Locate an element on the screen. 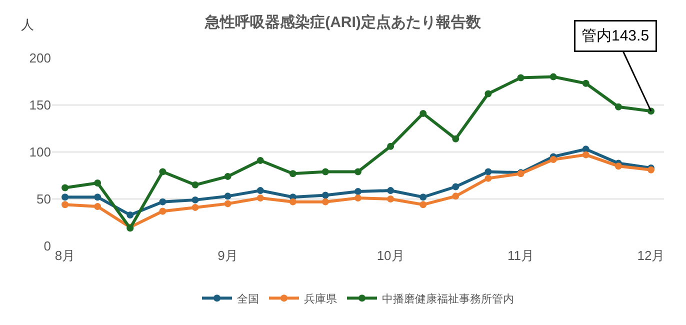 This screenshot has height=325, width=686. y-axis-title: 人 is located at coordinates (27, 24).